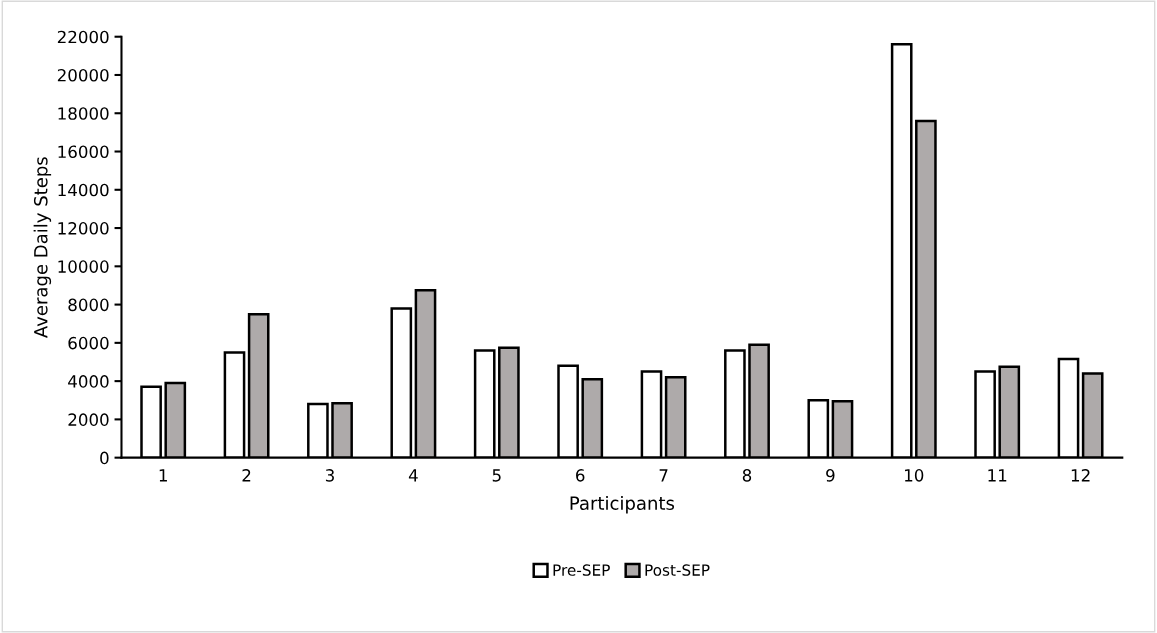  I want to click on y-tick-label: 10000, so click(83, 266).